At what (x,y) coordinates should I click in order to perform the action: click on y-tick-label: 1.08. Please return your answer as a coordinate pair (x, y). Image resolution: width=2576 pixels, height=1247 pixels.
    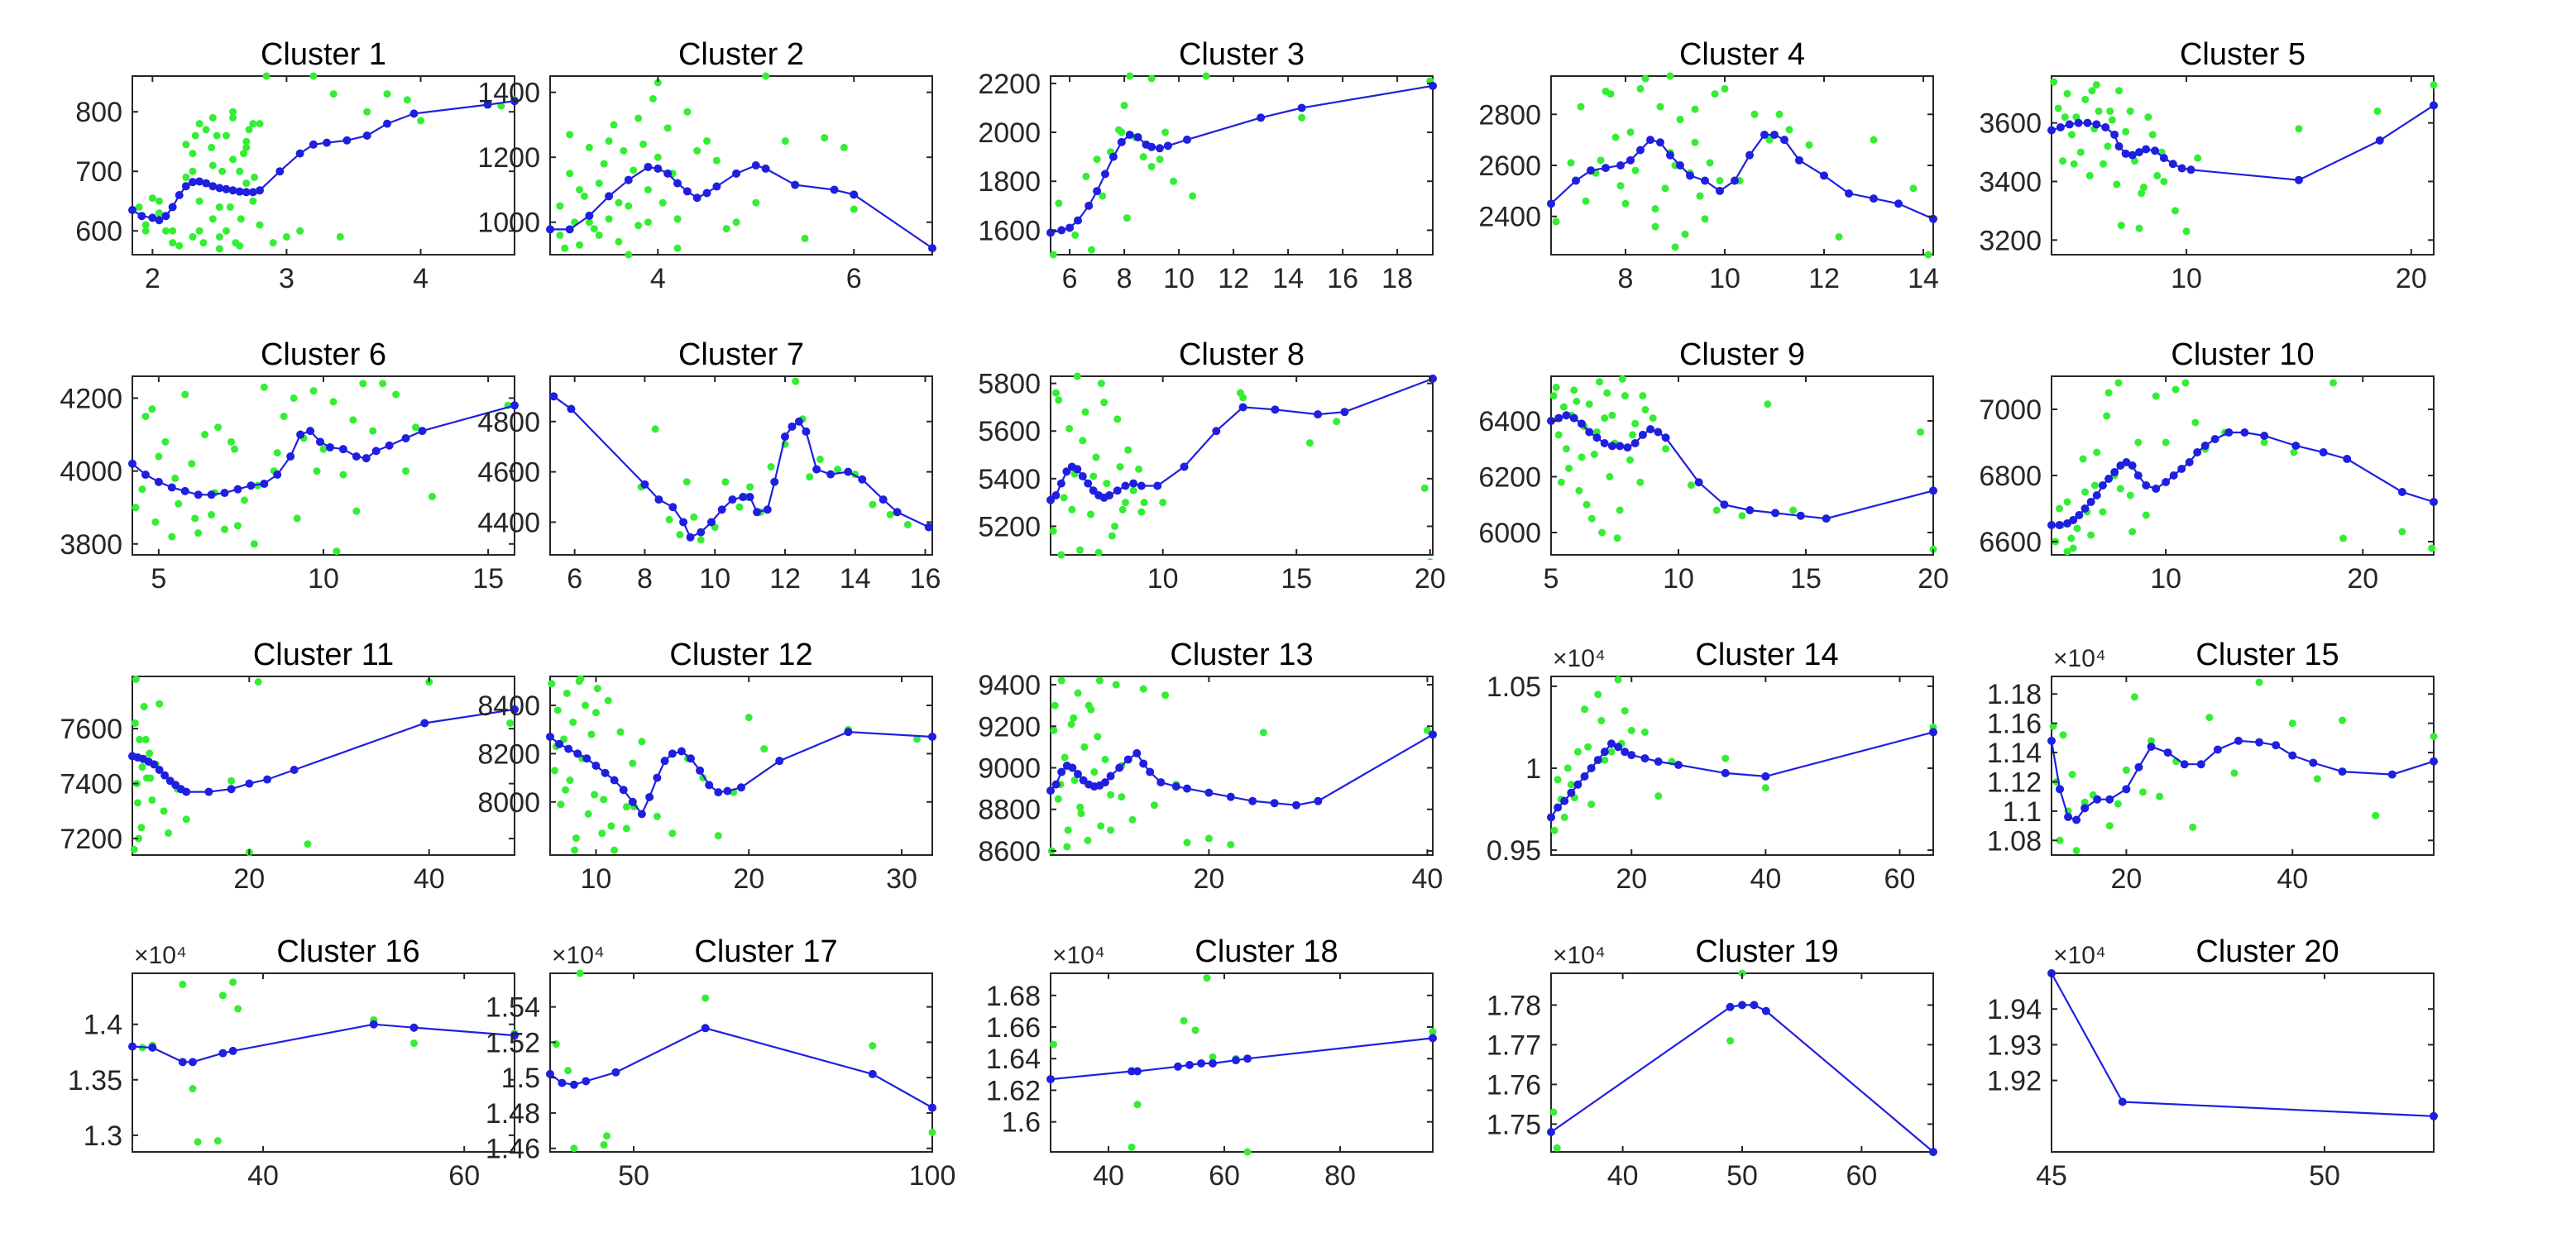
    Looking at the image, I should click on (2015, 841).